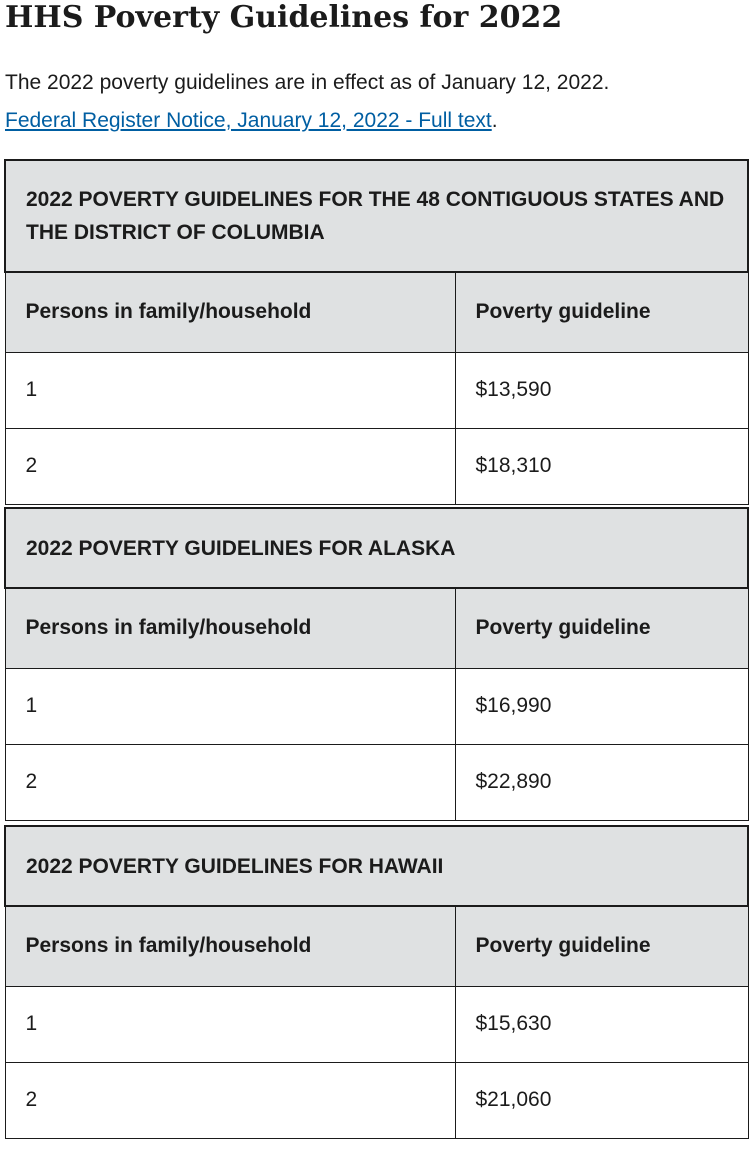 This screenshot has height=1152, width=749. Describe the element at coordinates (601, 466) in the screenshot. I see `guideline-cell: $18,310` at that location.